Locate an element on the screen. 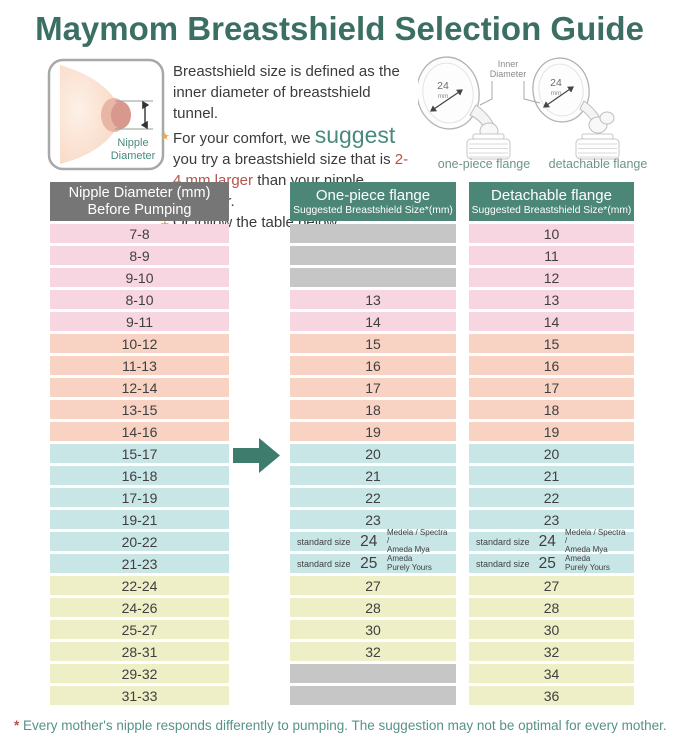  cell-detachable-size: 15 is located at coordinates (551, 343).